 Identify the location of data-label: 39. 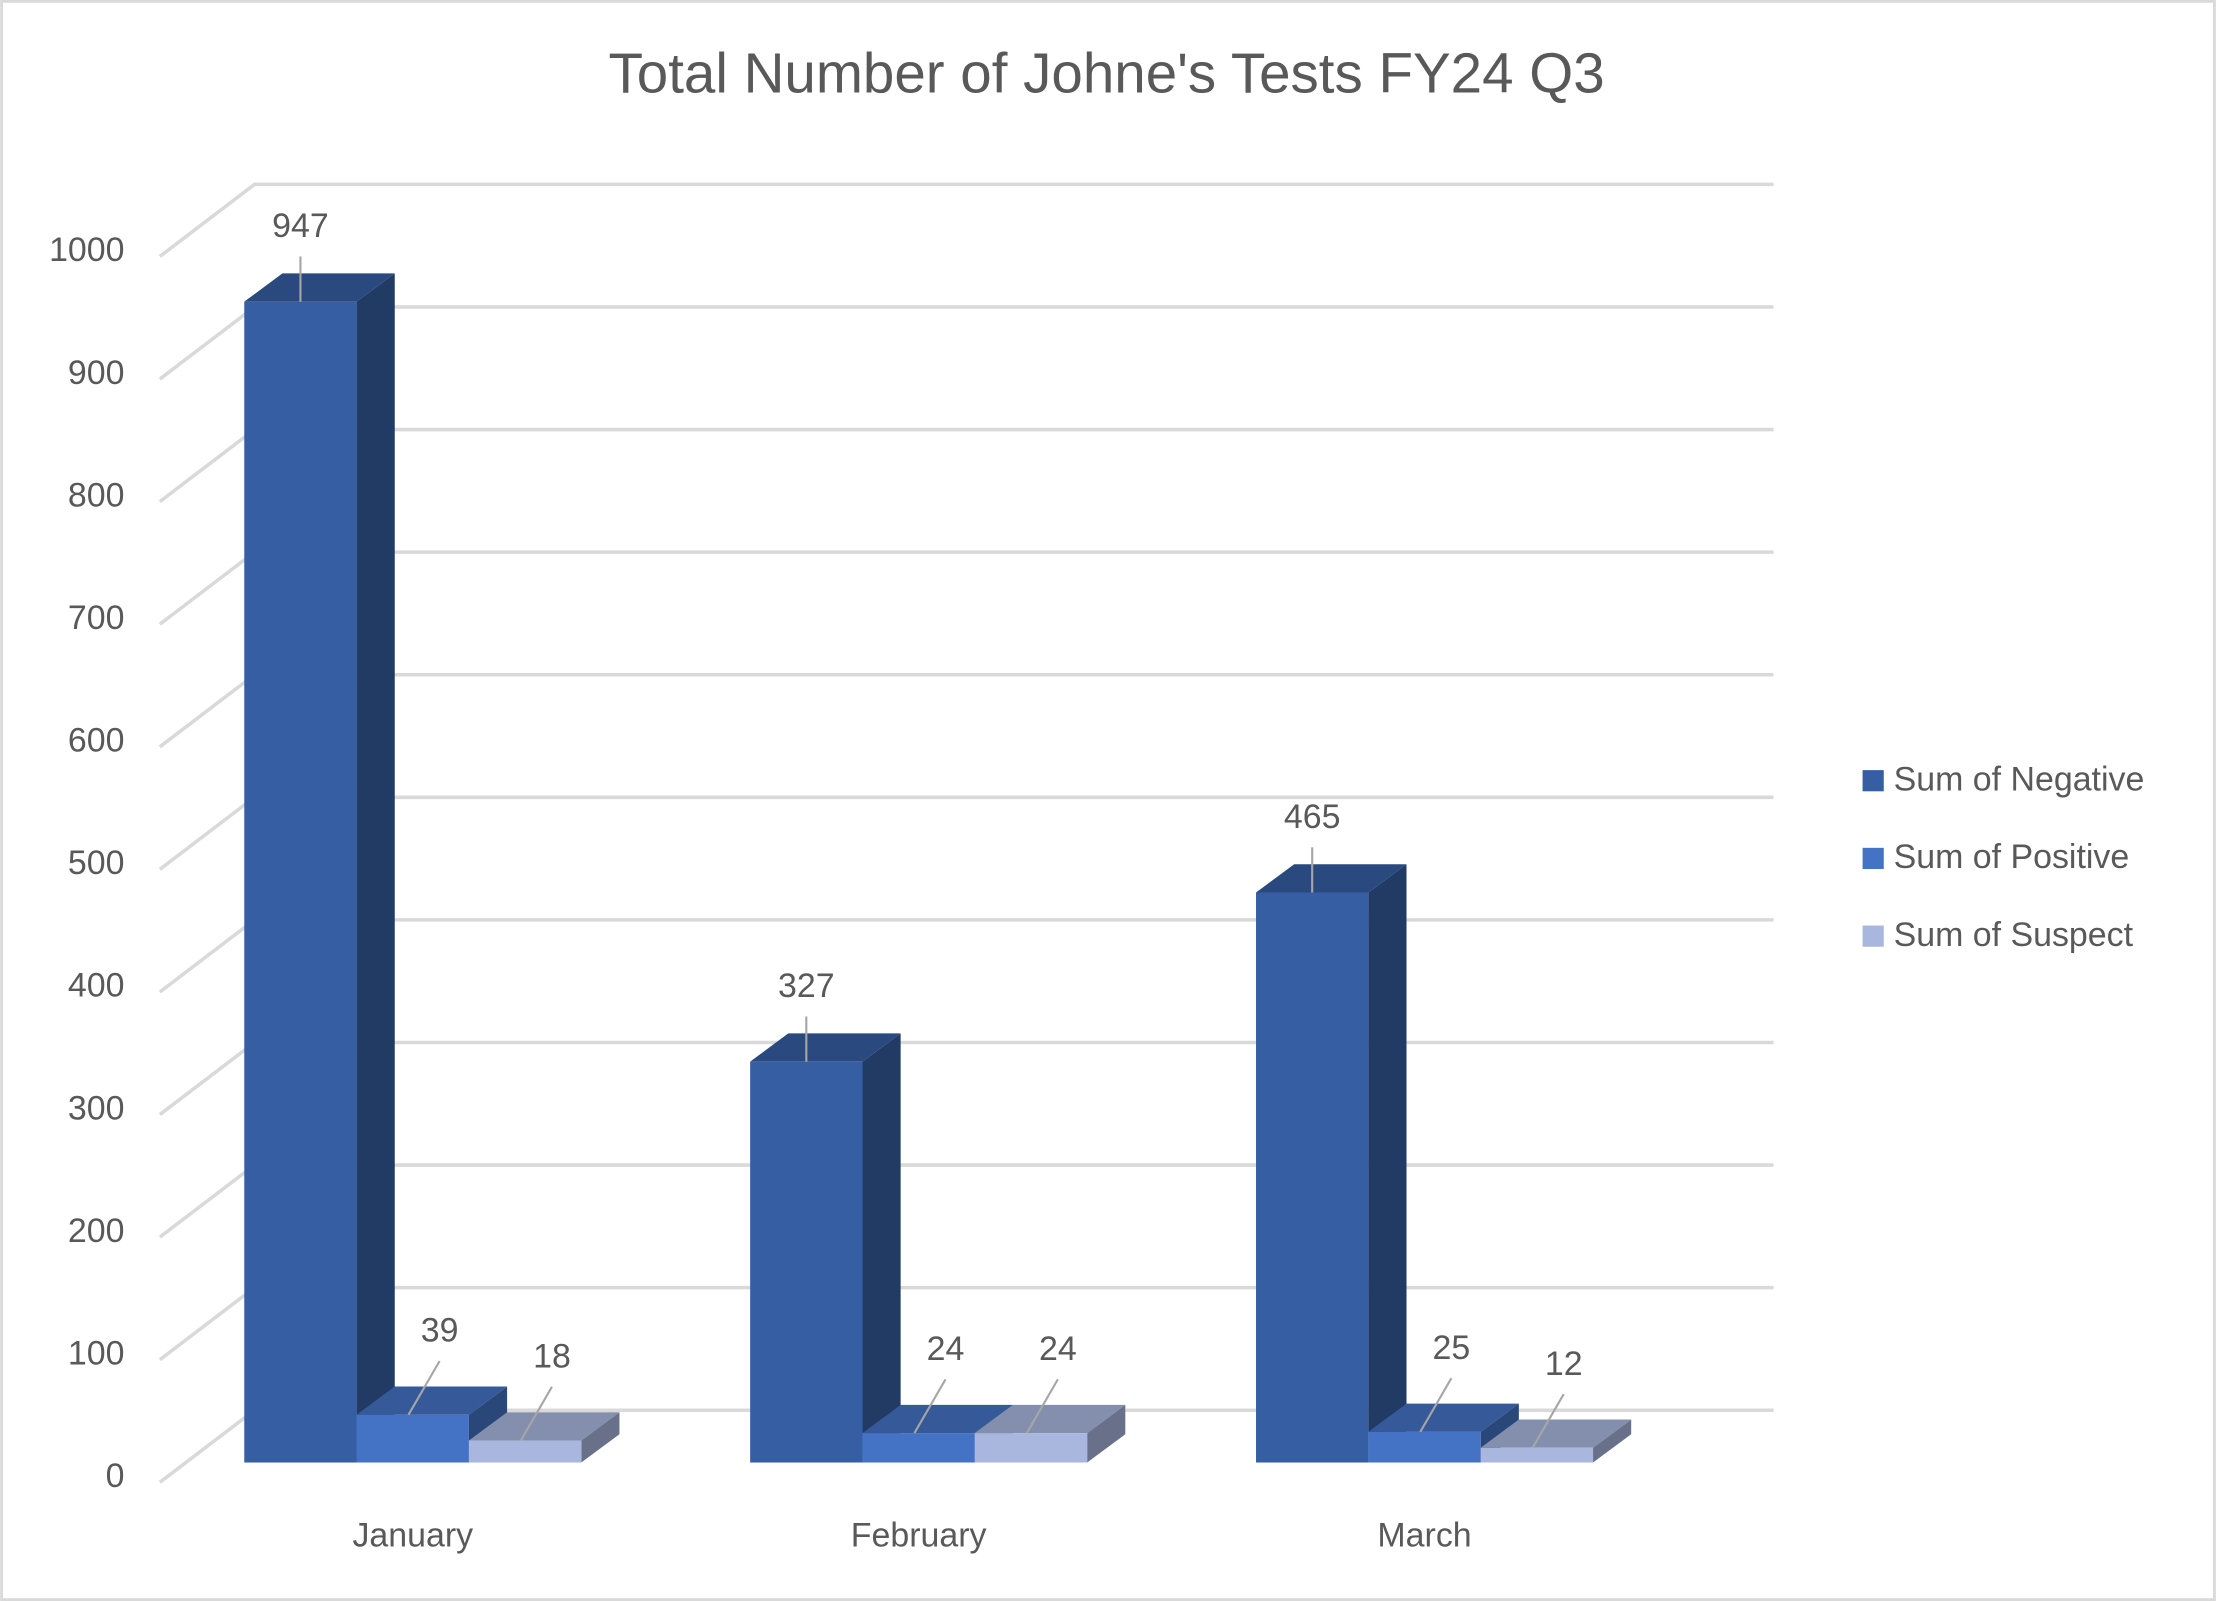
(440, 1331).